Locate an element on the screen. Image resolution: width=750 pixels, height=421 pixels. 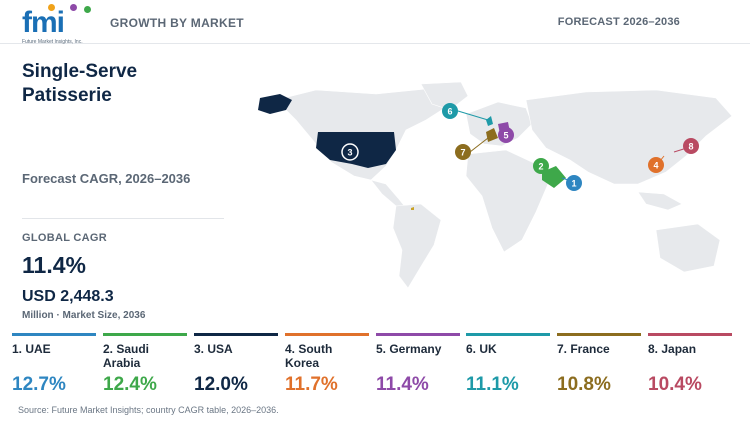
logo-dot-purple is located at coordinates (73, 7).